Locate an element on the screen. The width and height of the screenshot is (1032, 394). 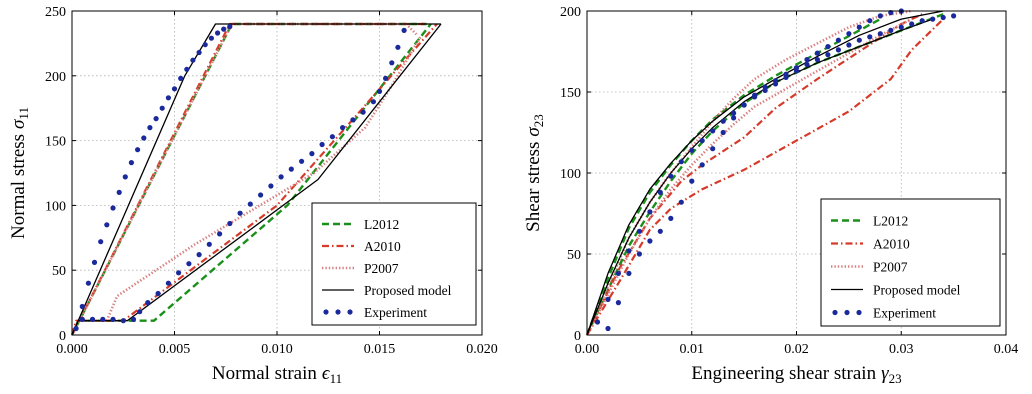
x-axis-label-text: Normal strain is located at coordinates (265, 373).